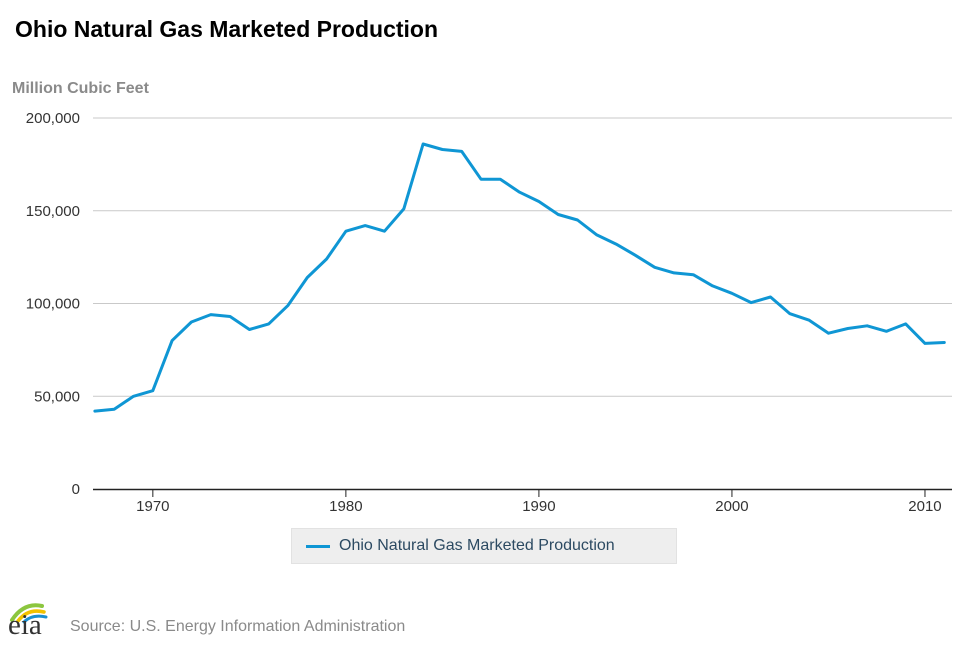  I want to click on y-tick-label: 0, so click(76, 489).